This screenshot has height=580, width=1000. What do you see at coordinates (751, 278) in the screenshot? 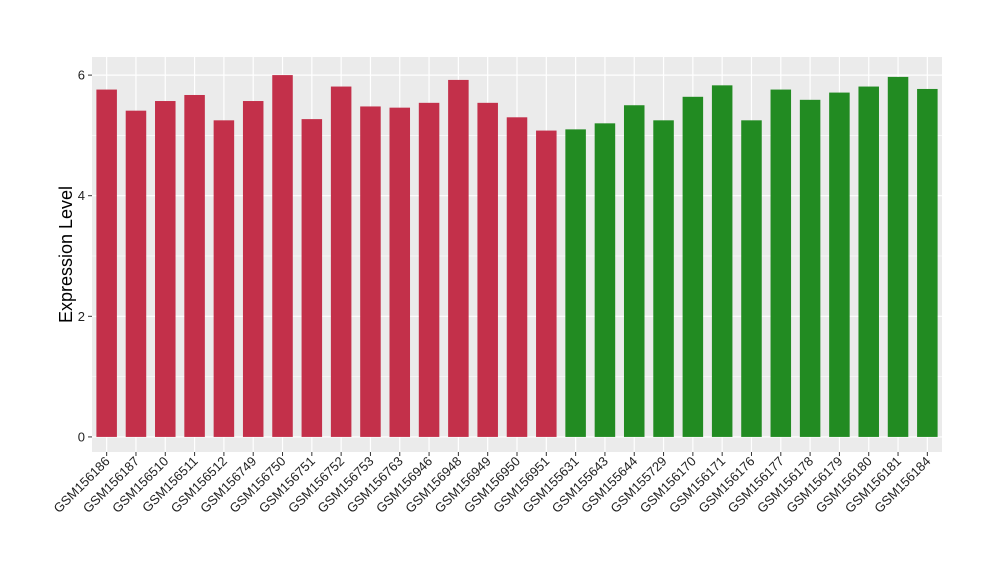
I see `bar-GSM156176` at bounding box center [751, 278].